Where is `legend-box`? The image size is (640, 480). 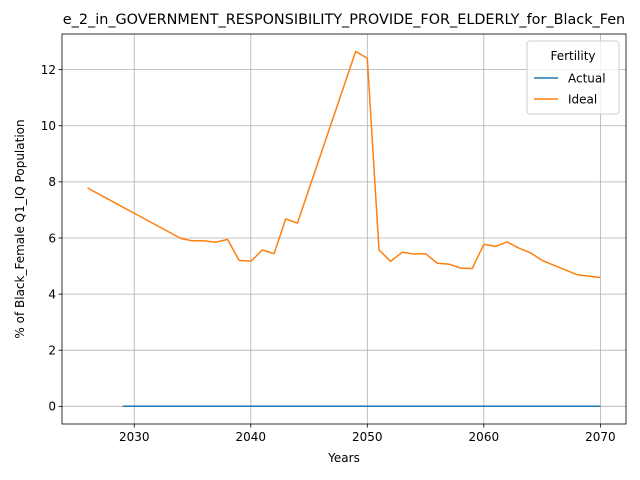 legend-box is located at coordinates (573, 77).